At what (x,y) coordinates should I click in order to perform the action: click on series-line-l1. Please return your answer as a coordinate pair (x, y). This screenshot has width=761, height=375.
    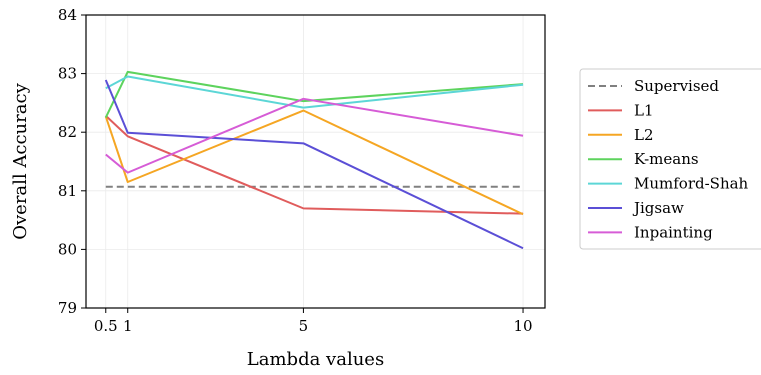
    Looking at the image, I should click on (314, 165).